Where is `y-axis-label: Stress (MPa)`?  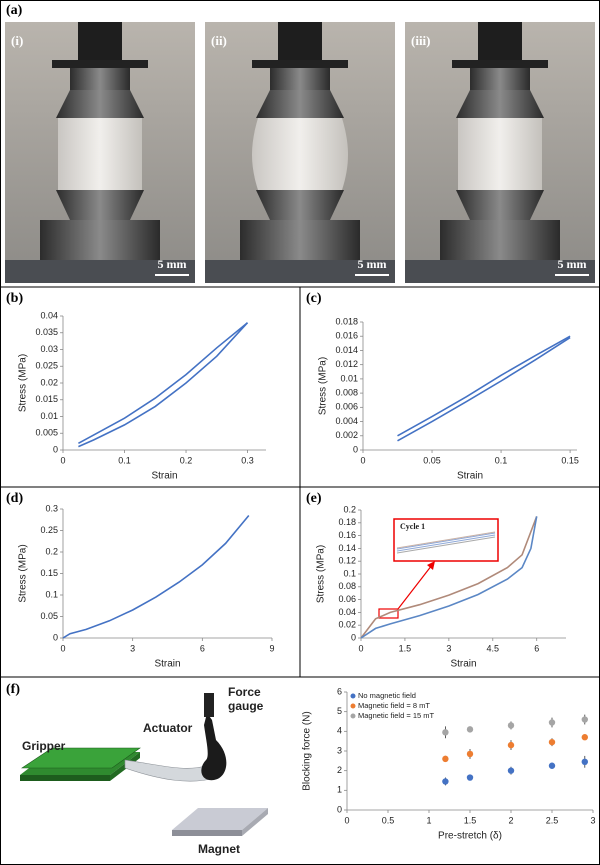
y-axis-label: Stress (MPa) is located at coordinates (321, 574).